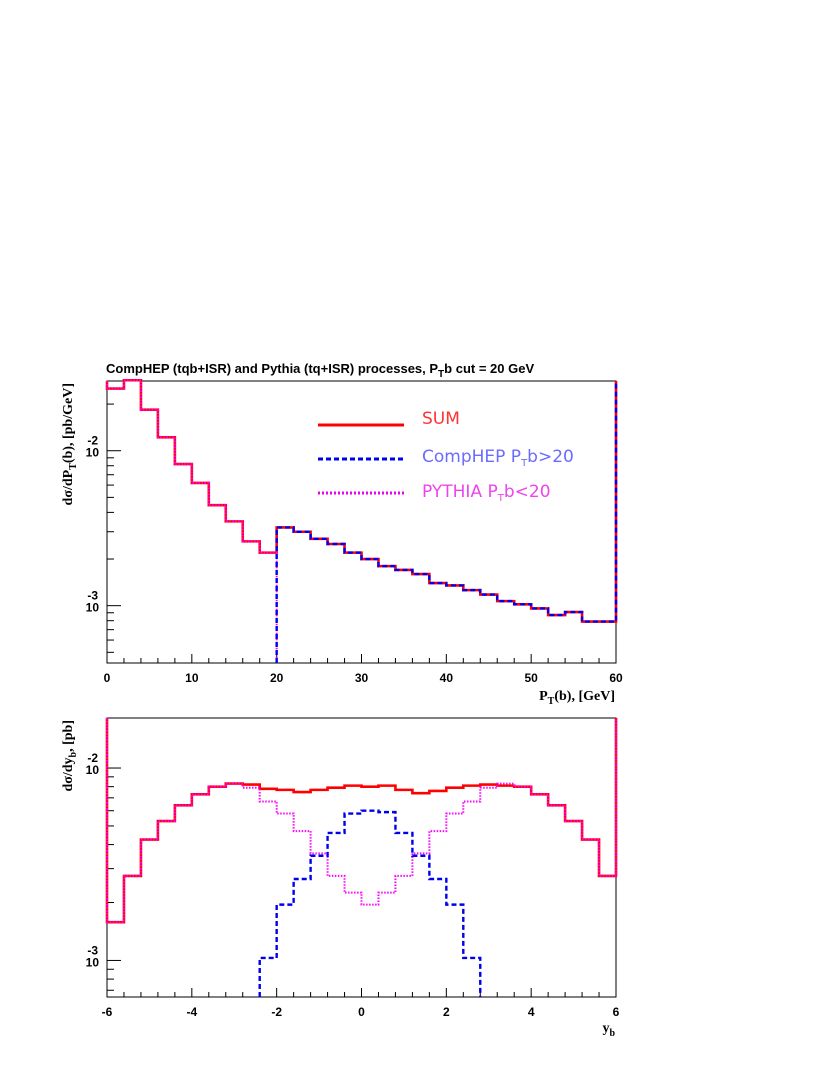 Image resolution: width=830 pixels, height=1075 pixels. I want to click on top-y-axis-label: dσ/dPT(b), [pb/GeV], so click(70, 444).